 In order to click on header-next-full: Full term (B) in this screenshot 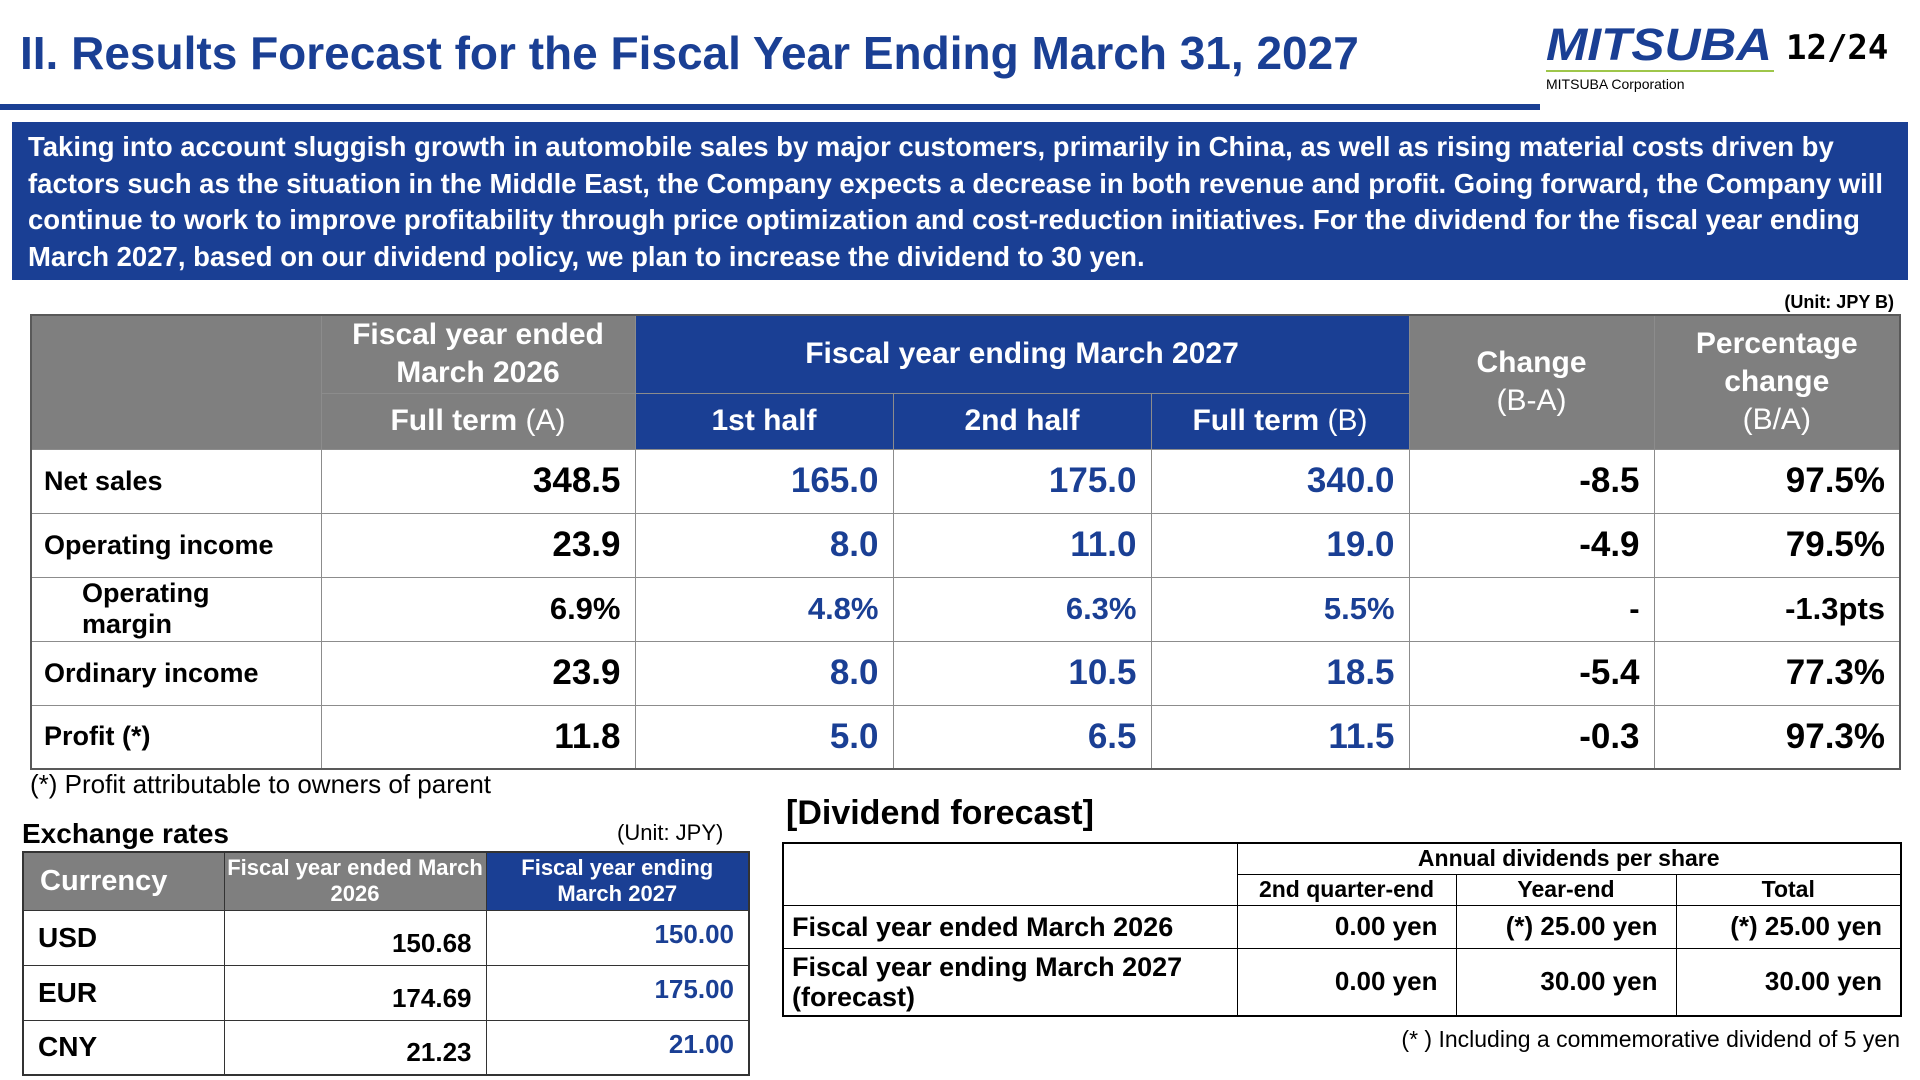, I will do `click(1280, 421)`.